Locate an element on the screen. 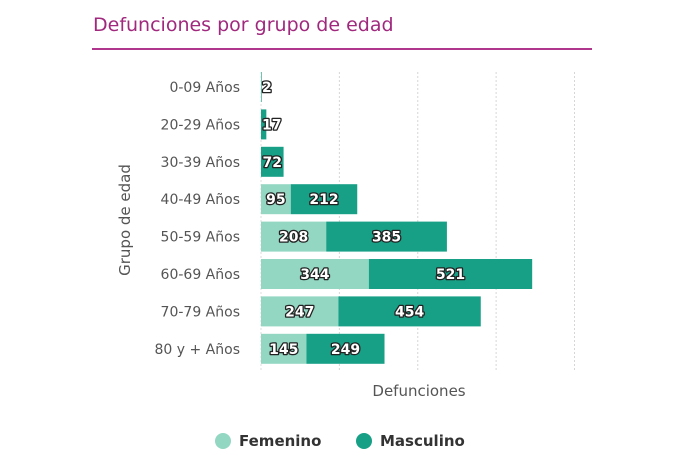 The height and width of the screenshot is (466, 700). legend-swatch-masculino is located at coordinates (364, 441).